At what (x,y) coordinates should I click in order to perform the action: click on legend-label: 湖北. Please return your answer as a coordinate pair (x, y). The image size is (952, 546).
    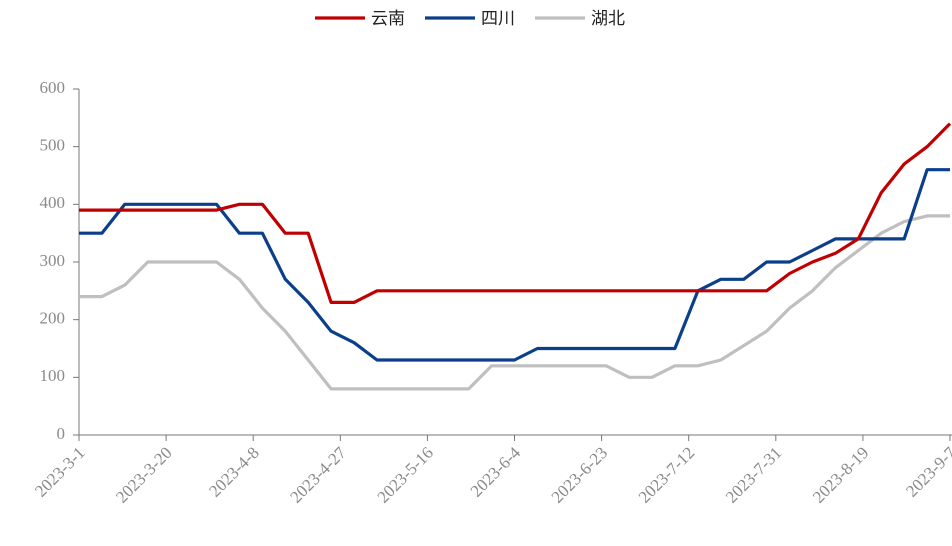
    Looking at the image, I should click on (608, 19).